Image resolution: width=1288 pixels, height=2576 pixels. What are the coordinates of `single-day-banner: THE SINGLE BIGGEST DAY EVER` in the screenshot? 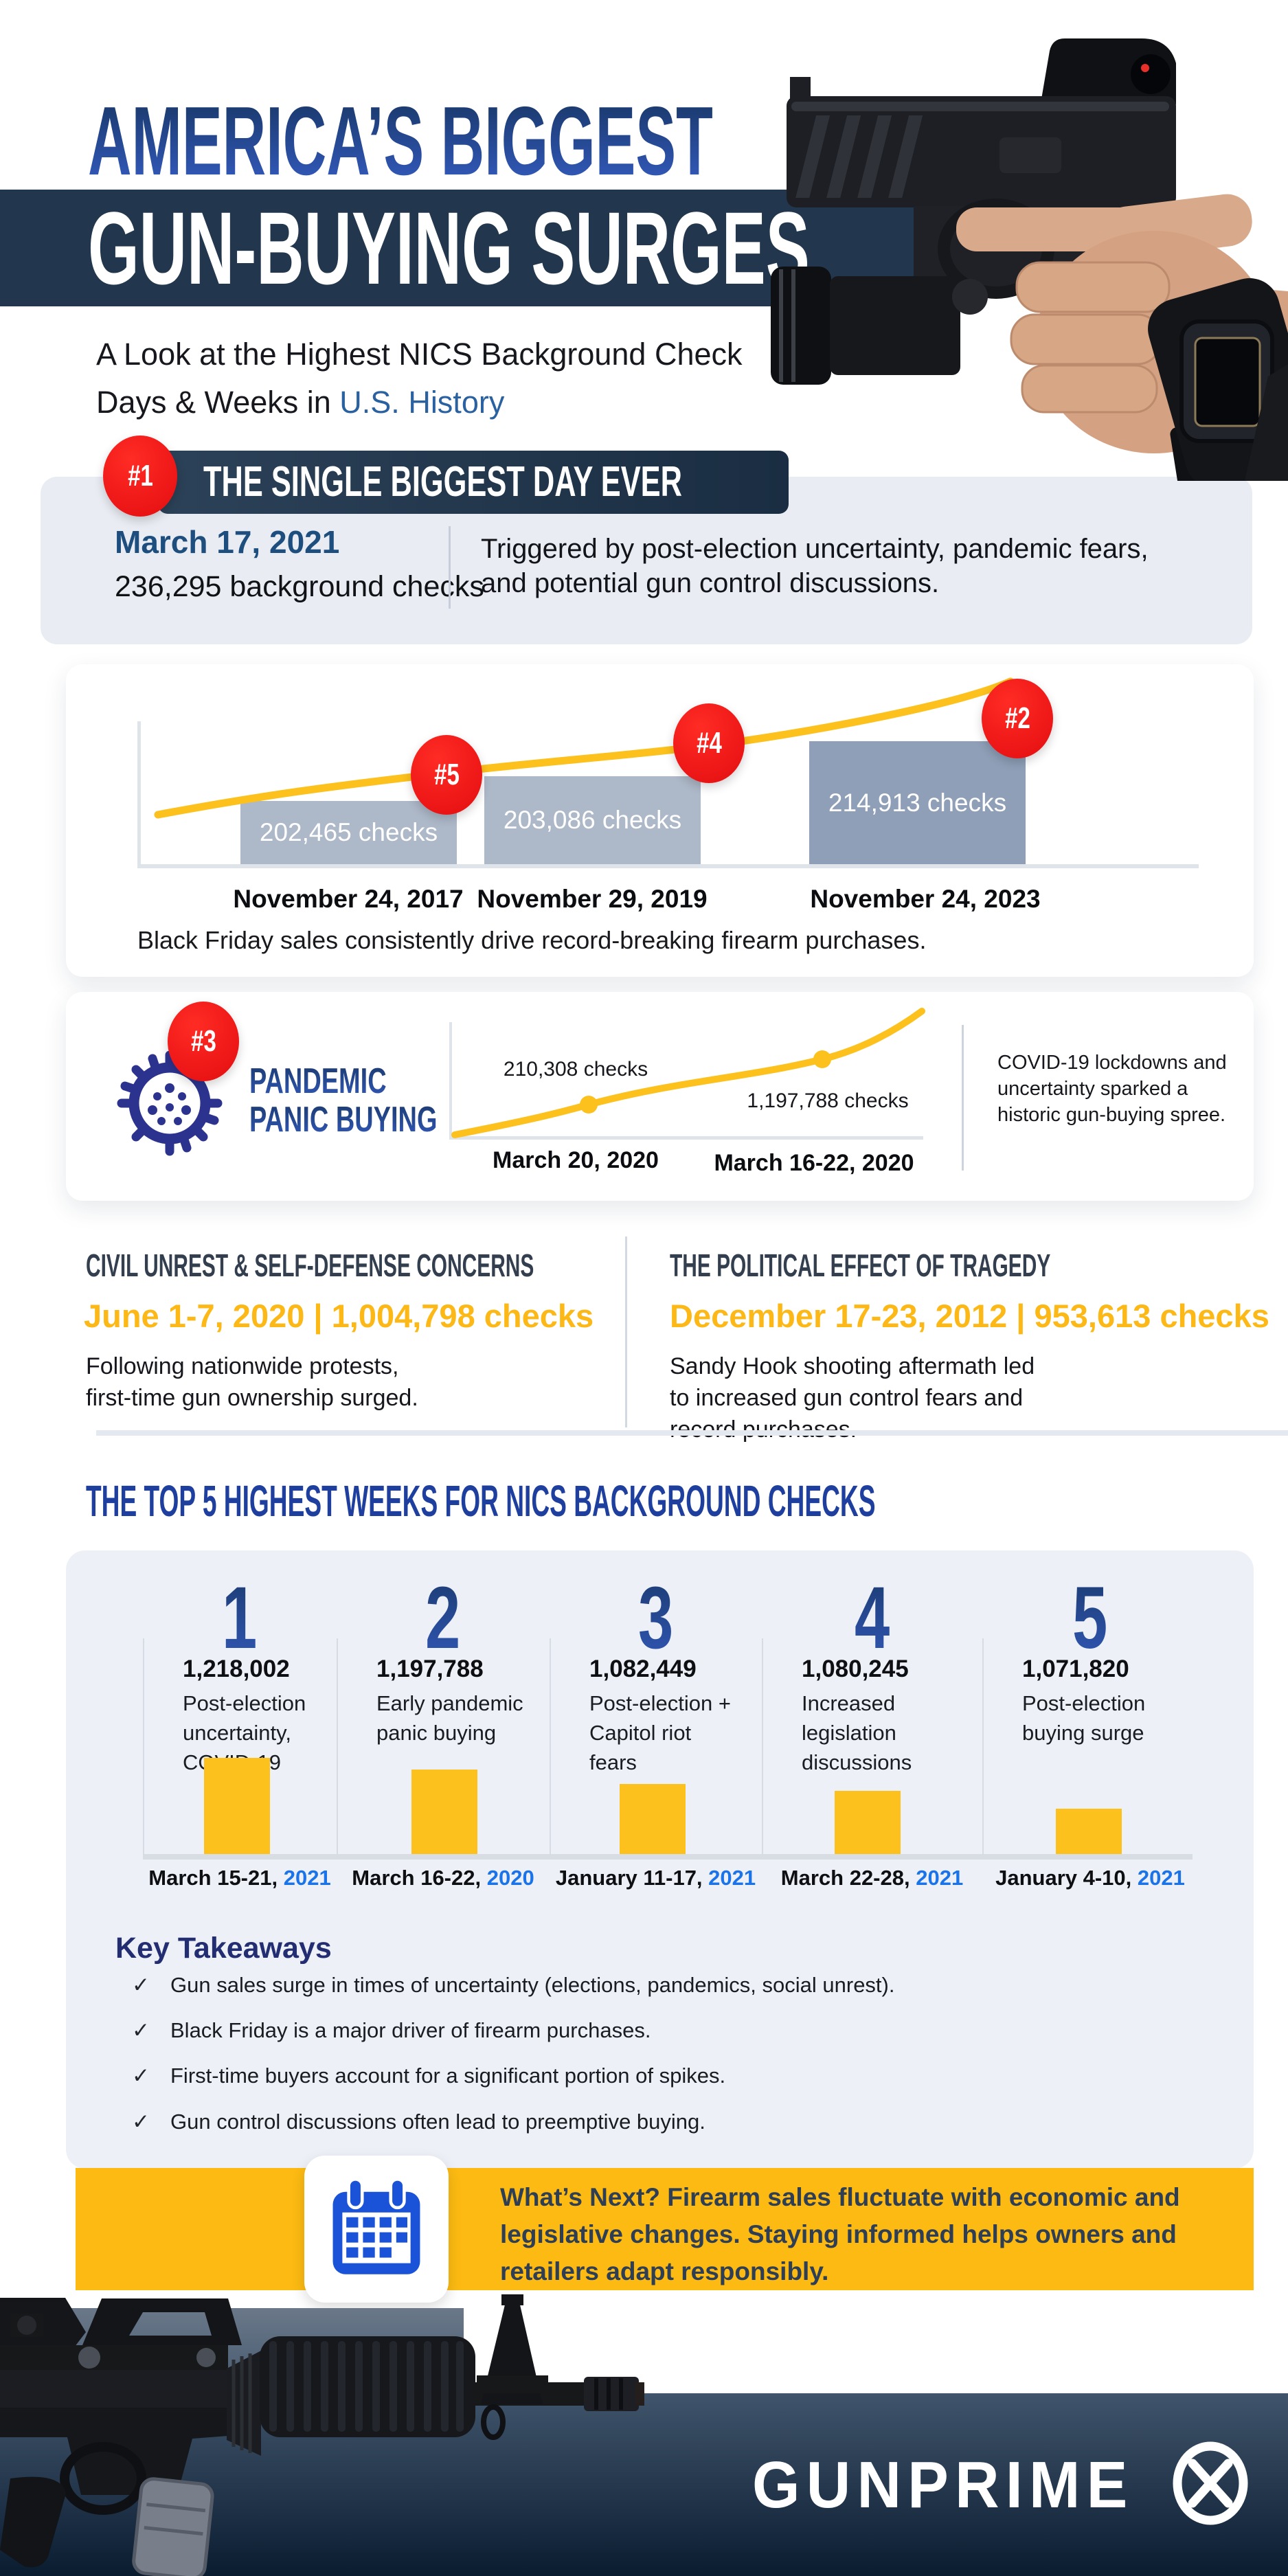 It's located at (473, 482).